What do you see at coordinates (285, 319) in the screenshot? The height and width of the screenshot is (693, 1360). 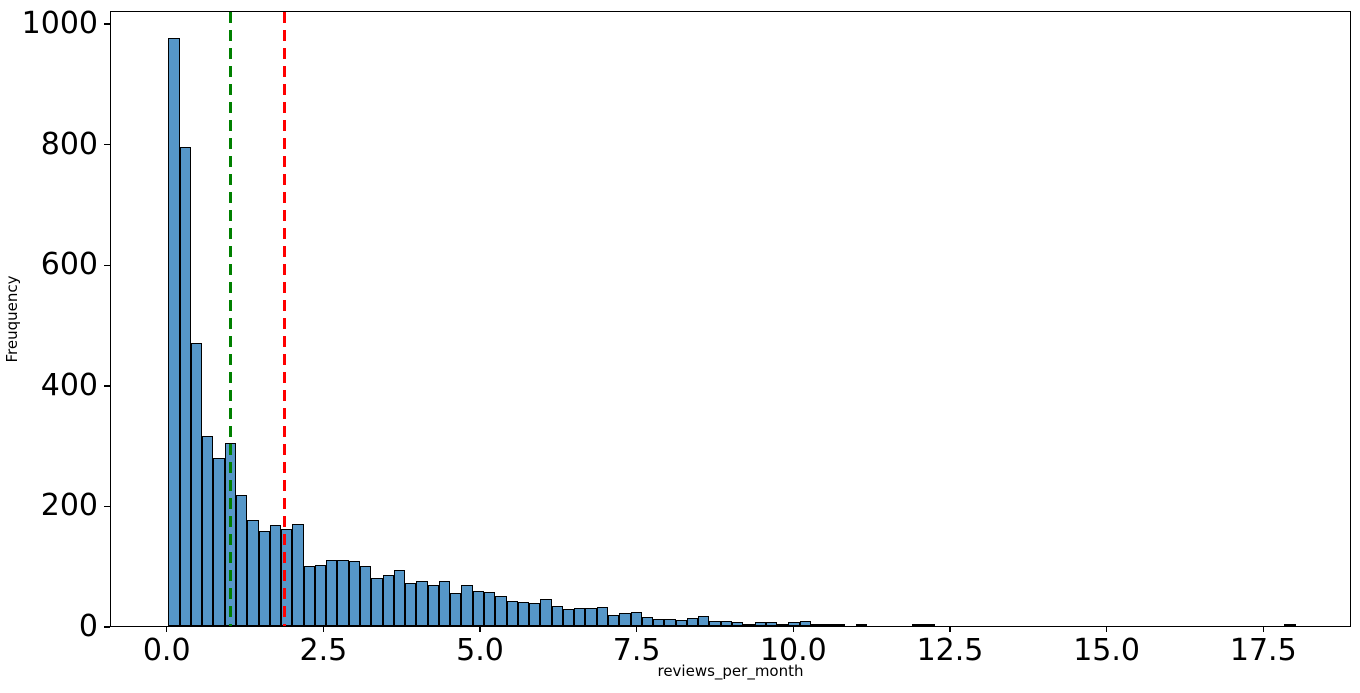 I see `vline-red-dashed` at bounding box center [285, 319].